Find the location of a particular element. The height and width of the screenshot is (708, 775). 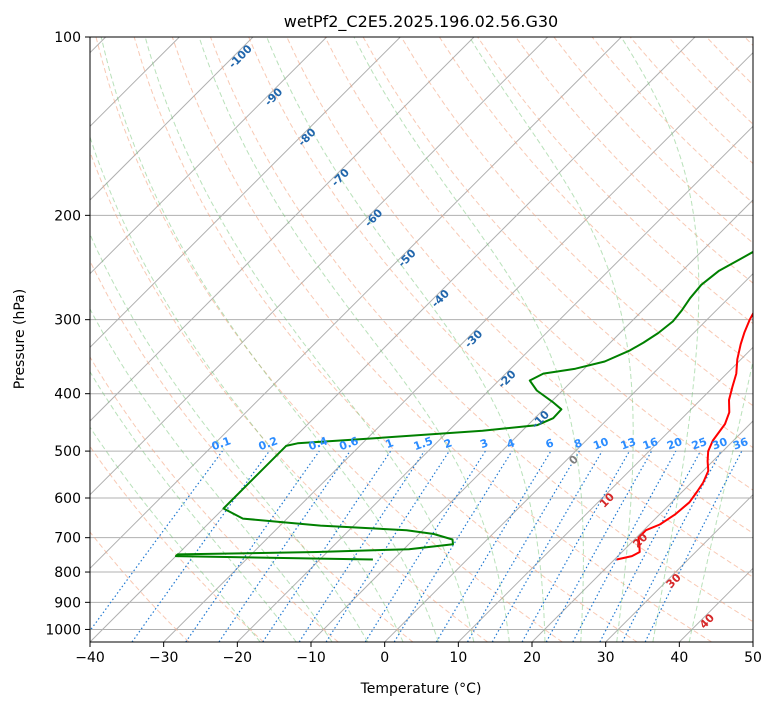

x-axis-title: Temperature (°C) is located at coordinates (421, 689).